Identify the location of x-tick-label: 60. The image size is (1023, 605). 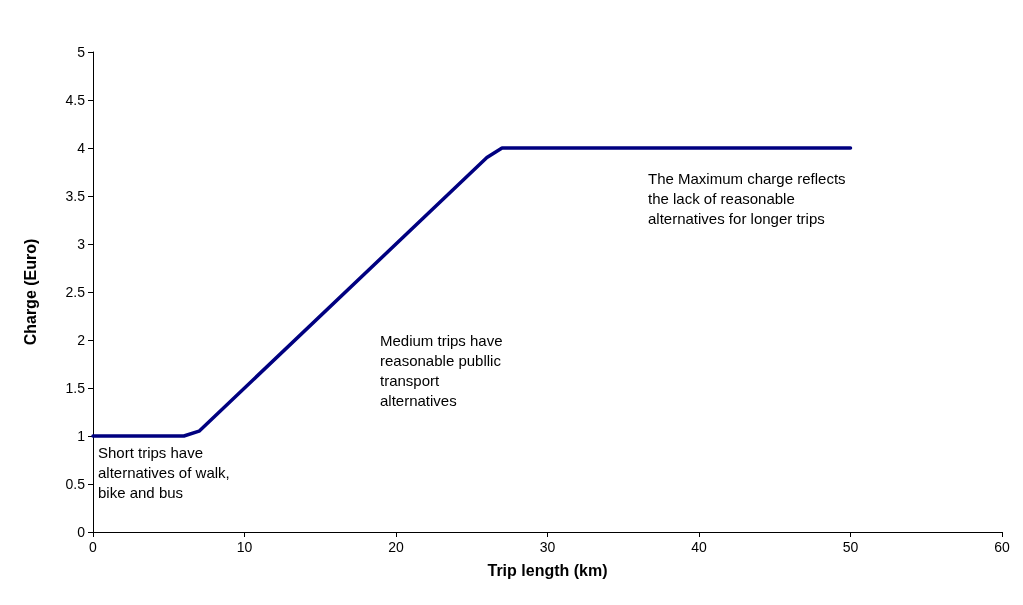
(1002, 547).